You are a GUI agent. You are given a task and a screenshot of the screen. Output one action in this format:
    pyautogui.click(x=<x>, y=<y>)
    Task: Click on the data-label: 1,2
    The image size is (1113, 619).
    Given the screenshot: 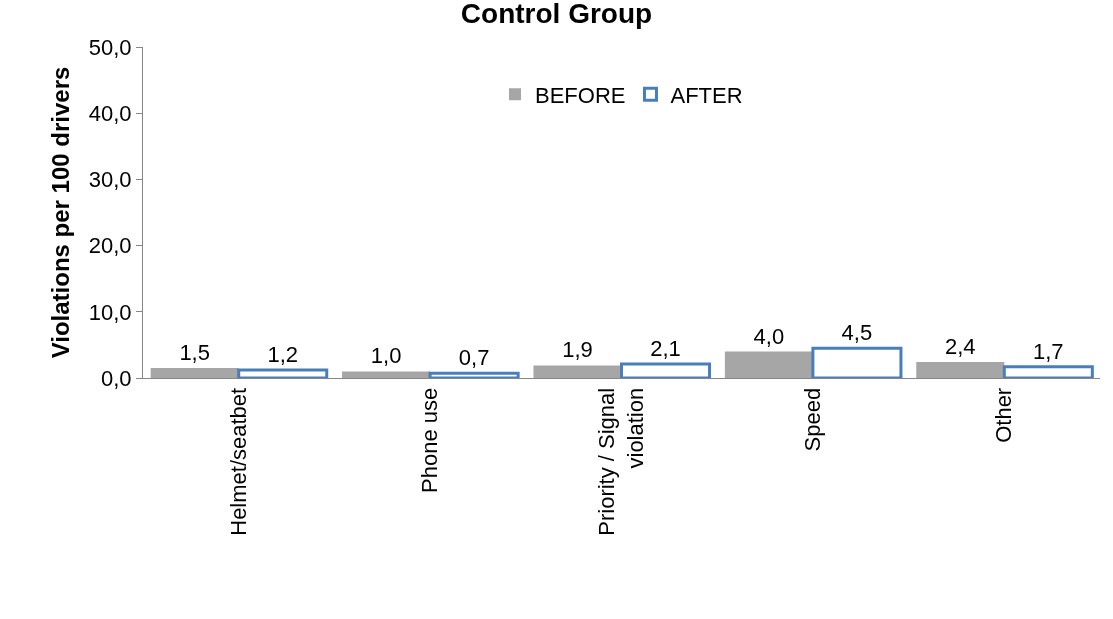 What is the action you would take?
    pyautogui.click(x=283, y=355)
    